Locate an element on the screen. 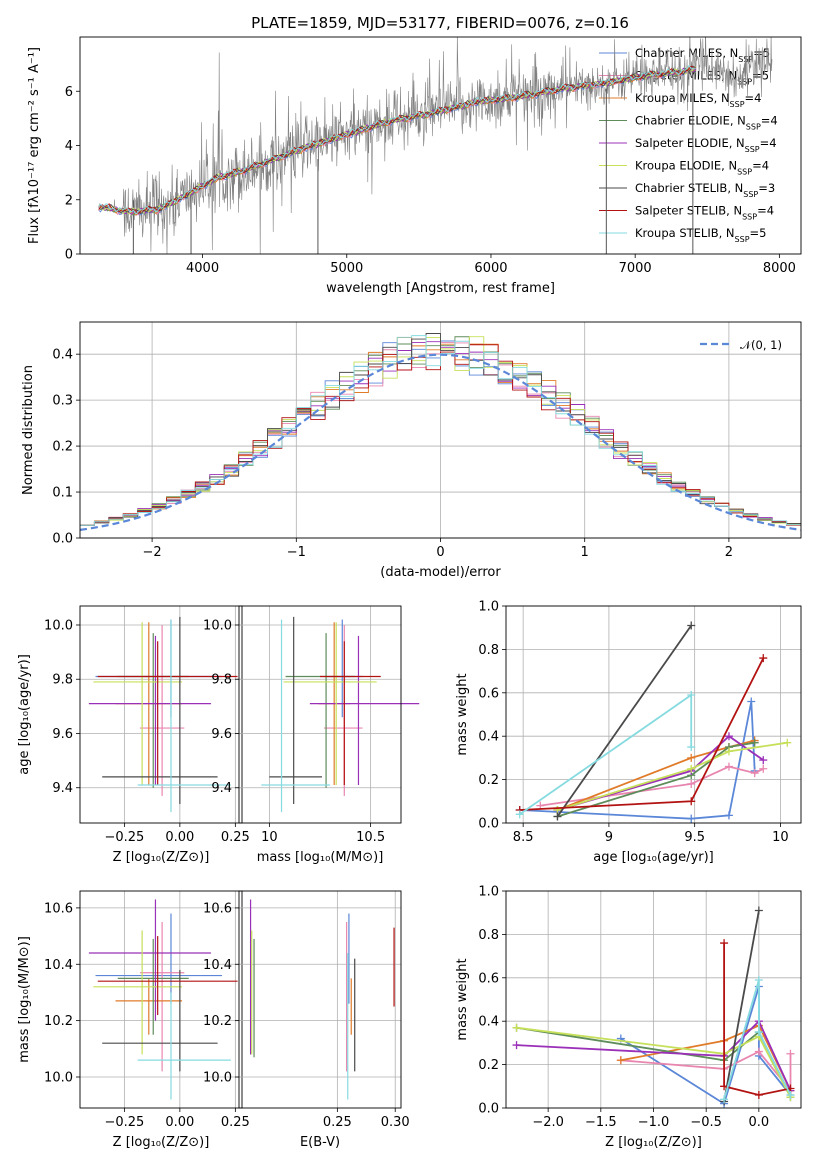 The width and height of the screenshot is (819, 1170). y-tick-label: 0.2 is located at coordinates (488, 780).